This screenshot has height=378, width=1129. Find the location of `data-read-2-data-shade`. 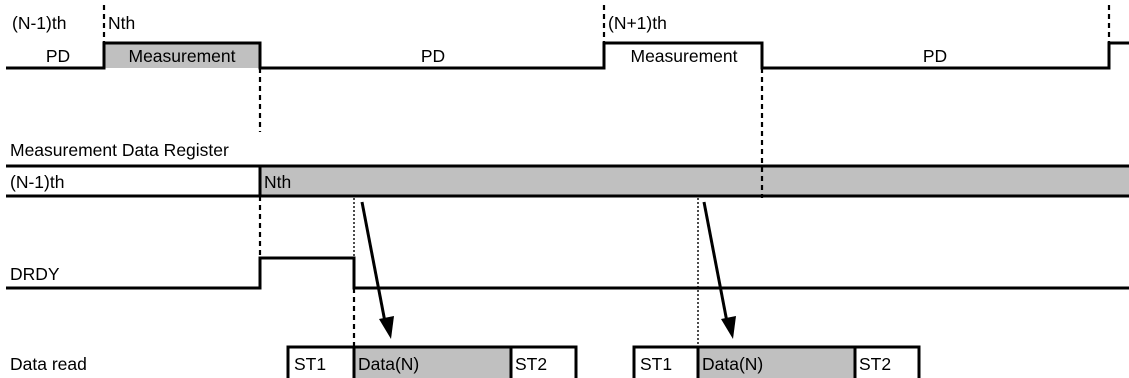

data-read-2-data-shade is located at coordinates (776, 362).